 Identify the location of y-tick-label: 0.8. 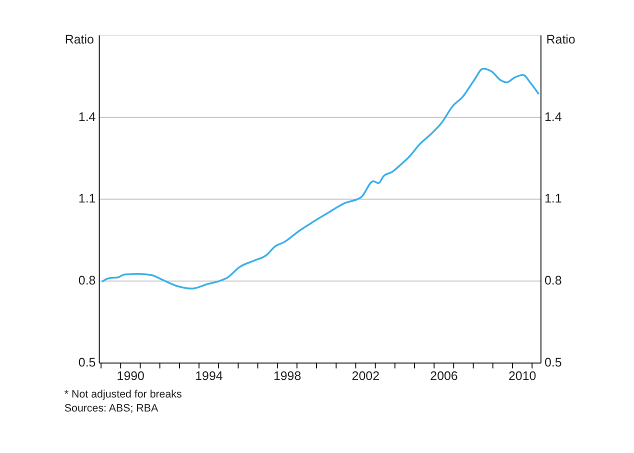
(87, 281).